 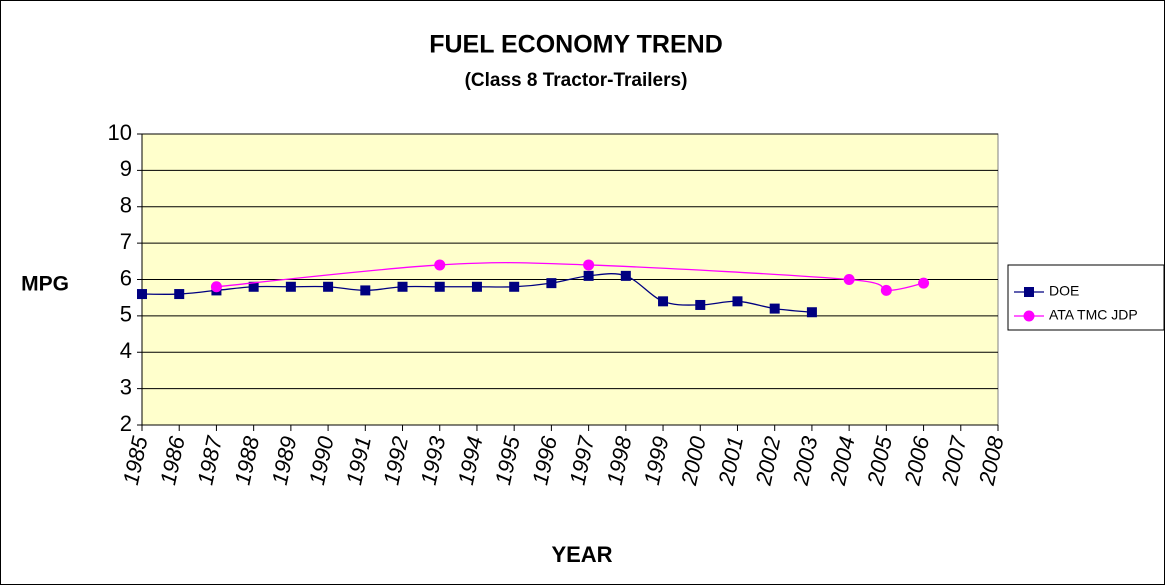 What do you see at coordinates (126, 205) in the screenshot?
I see `y-tick-label: 8` at bounding box center [126, 205].